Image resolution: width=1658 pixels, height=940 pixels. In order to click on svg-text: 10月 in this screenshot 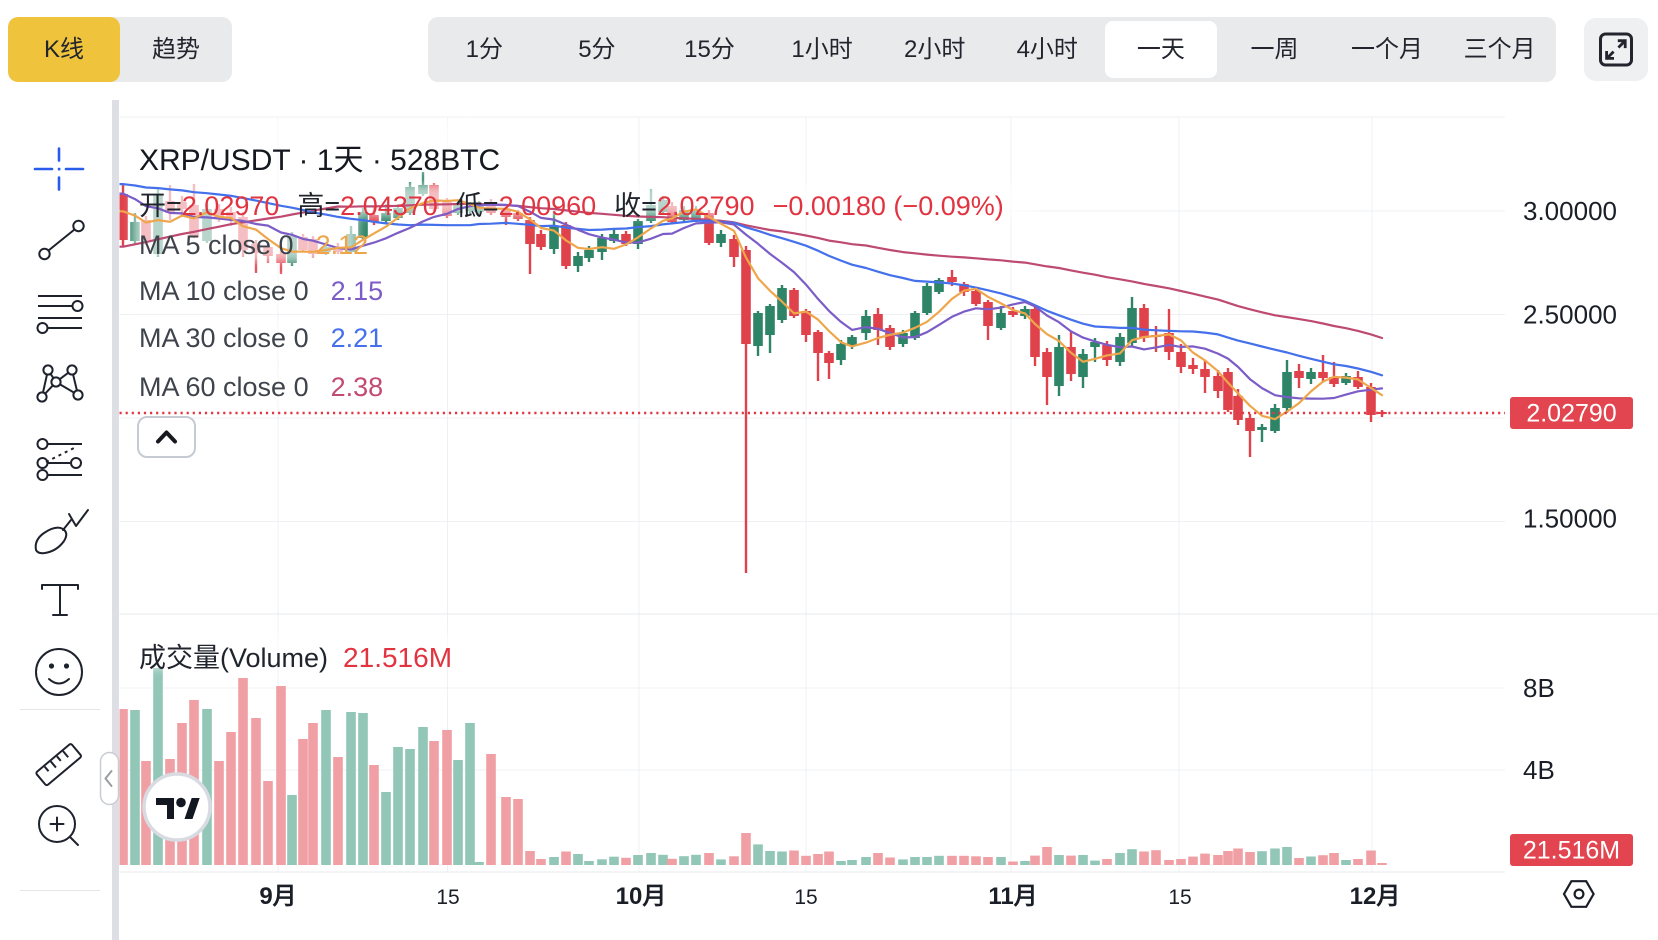, I will do `click(641, 896)`.